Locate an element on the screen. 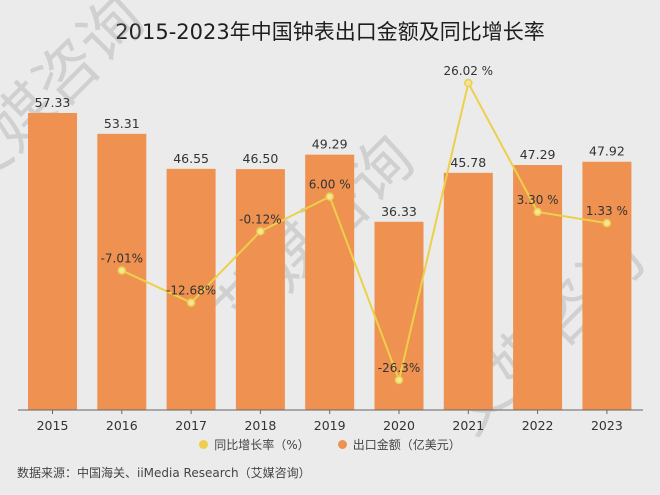 The width and height of the screenshot is (660, 495). legend-dot-orange-icon is located at coordinates (342, 444).